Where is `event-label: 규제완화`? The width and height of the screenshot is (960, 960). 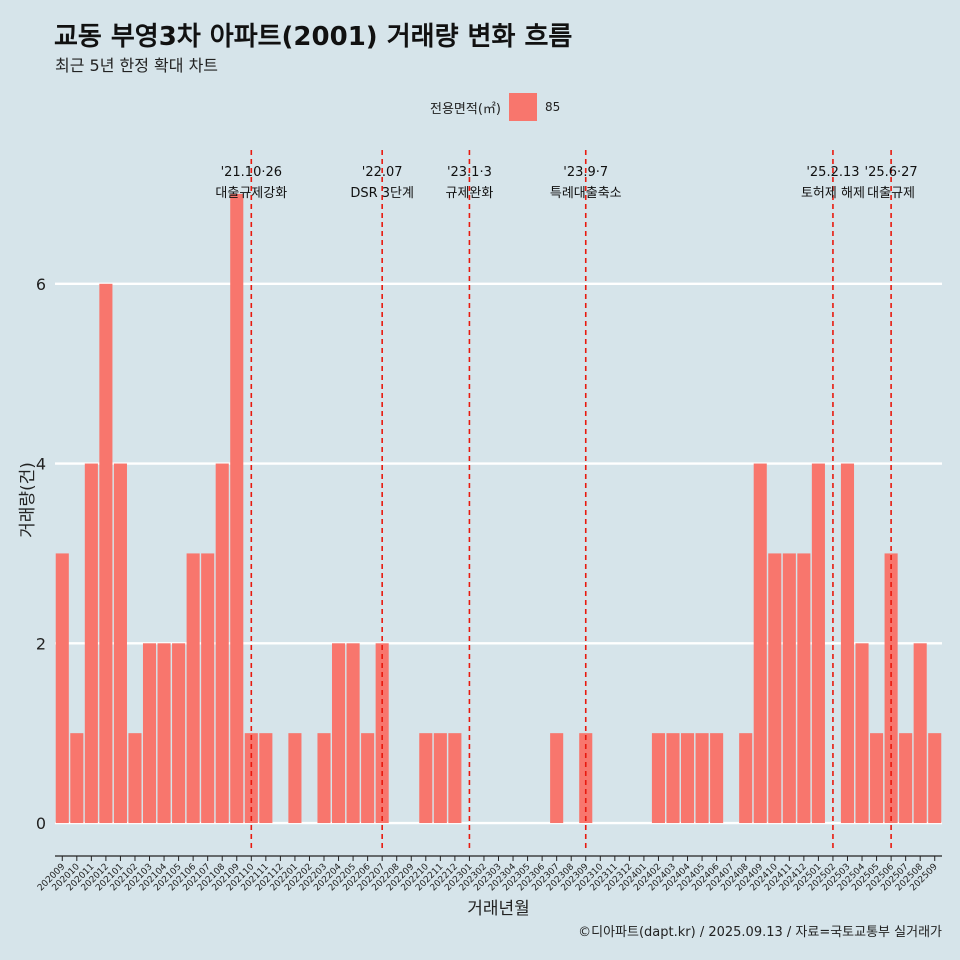
event-label: 규제완화 is located at coordinates (469, 193).